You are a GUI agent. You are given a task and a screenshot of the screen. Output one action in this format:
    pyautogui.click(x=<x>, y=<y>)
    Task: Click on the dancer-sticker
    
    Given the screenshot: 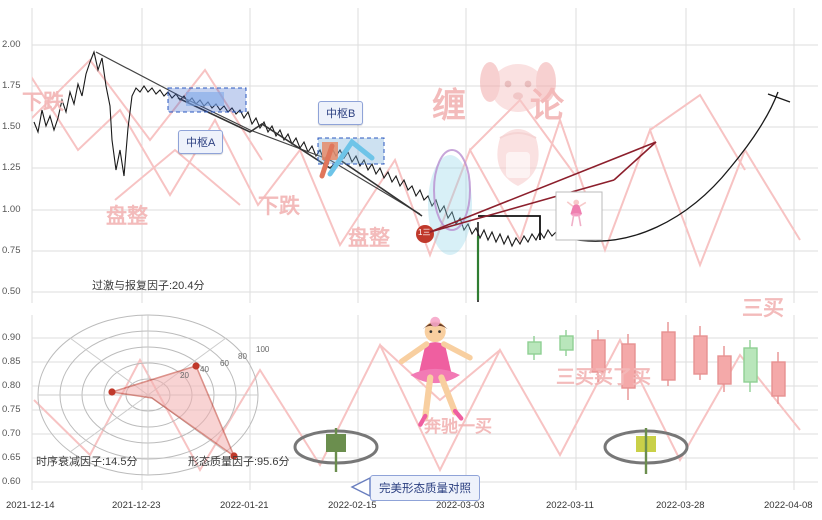 What is the action you would take?
    pyautogui.click(x=435, y=371)
    